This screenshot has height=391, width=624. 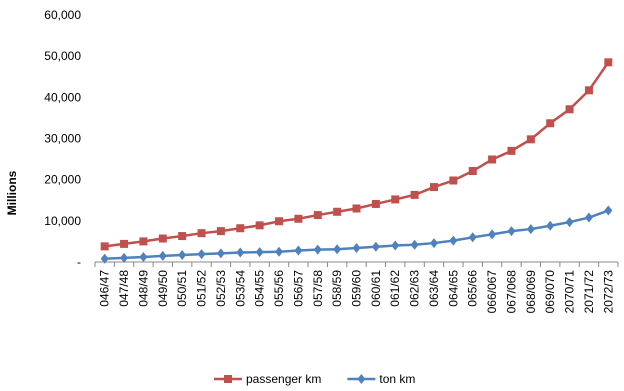 What do you see at coordinates (570, 292) in the screenshot?
I see `x-tick-label: 2070/71` at bounding box center [570, 292].